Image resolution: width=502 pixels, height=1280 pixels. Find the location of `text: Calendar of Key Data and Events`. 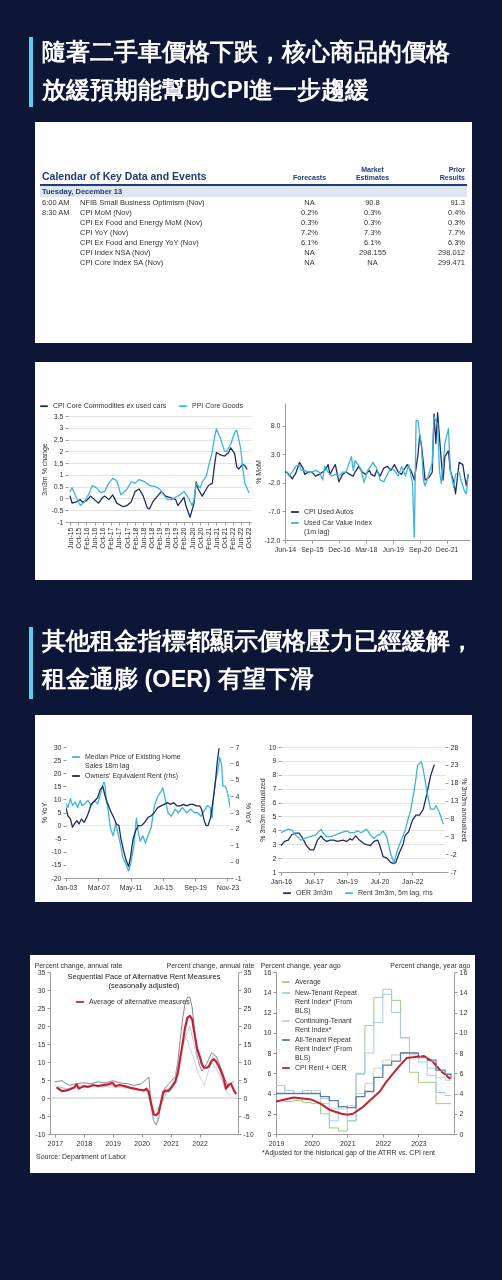

text: Calendar of Key Data and Events is located at coordinates (159, 175).